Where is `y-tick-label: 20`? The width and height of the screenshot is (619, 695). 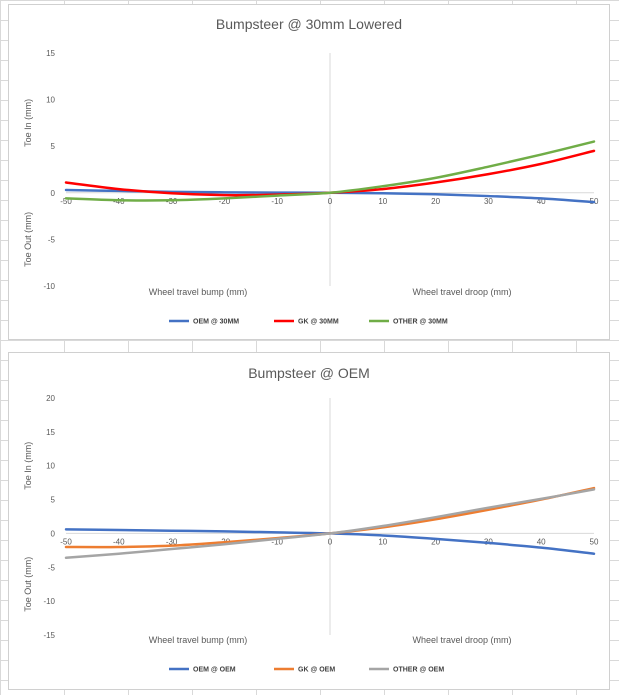 y-tick-label: 20 is located at coordinates (50, 398).